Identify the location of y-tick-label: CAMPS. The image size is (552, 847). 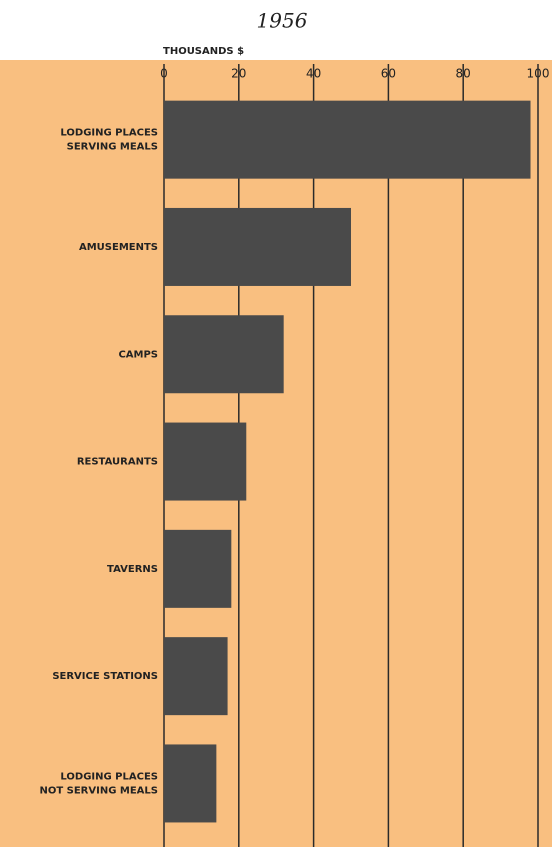
(138, 354).